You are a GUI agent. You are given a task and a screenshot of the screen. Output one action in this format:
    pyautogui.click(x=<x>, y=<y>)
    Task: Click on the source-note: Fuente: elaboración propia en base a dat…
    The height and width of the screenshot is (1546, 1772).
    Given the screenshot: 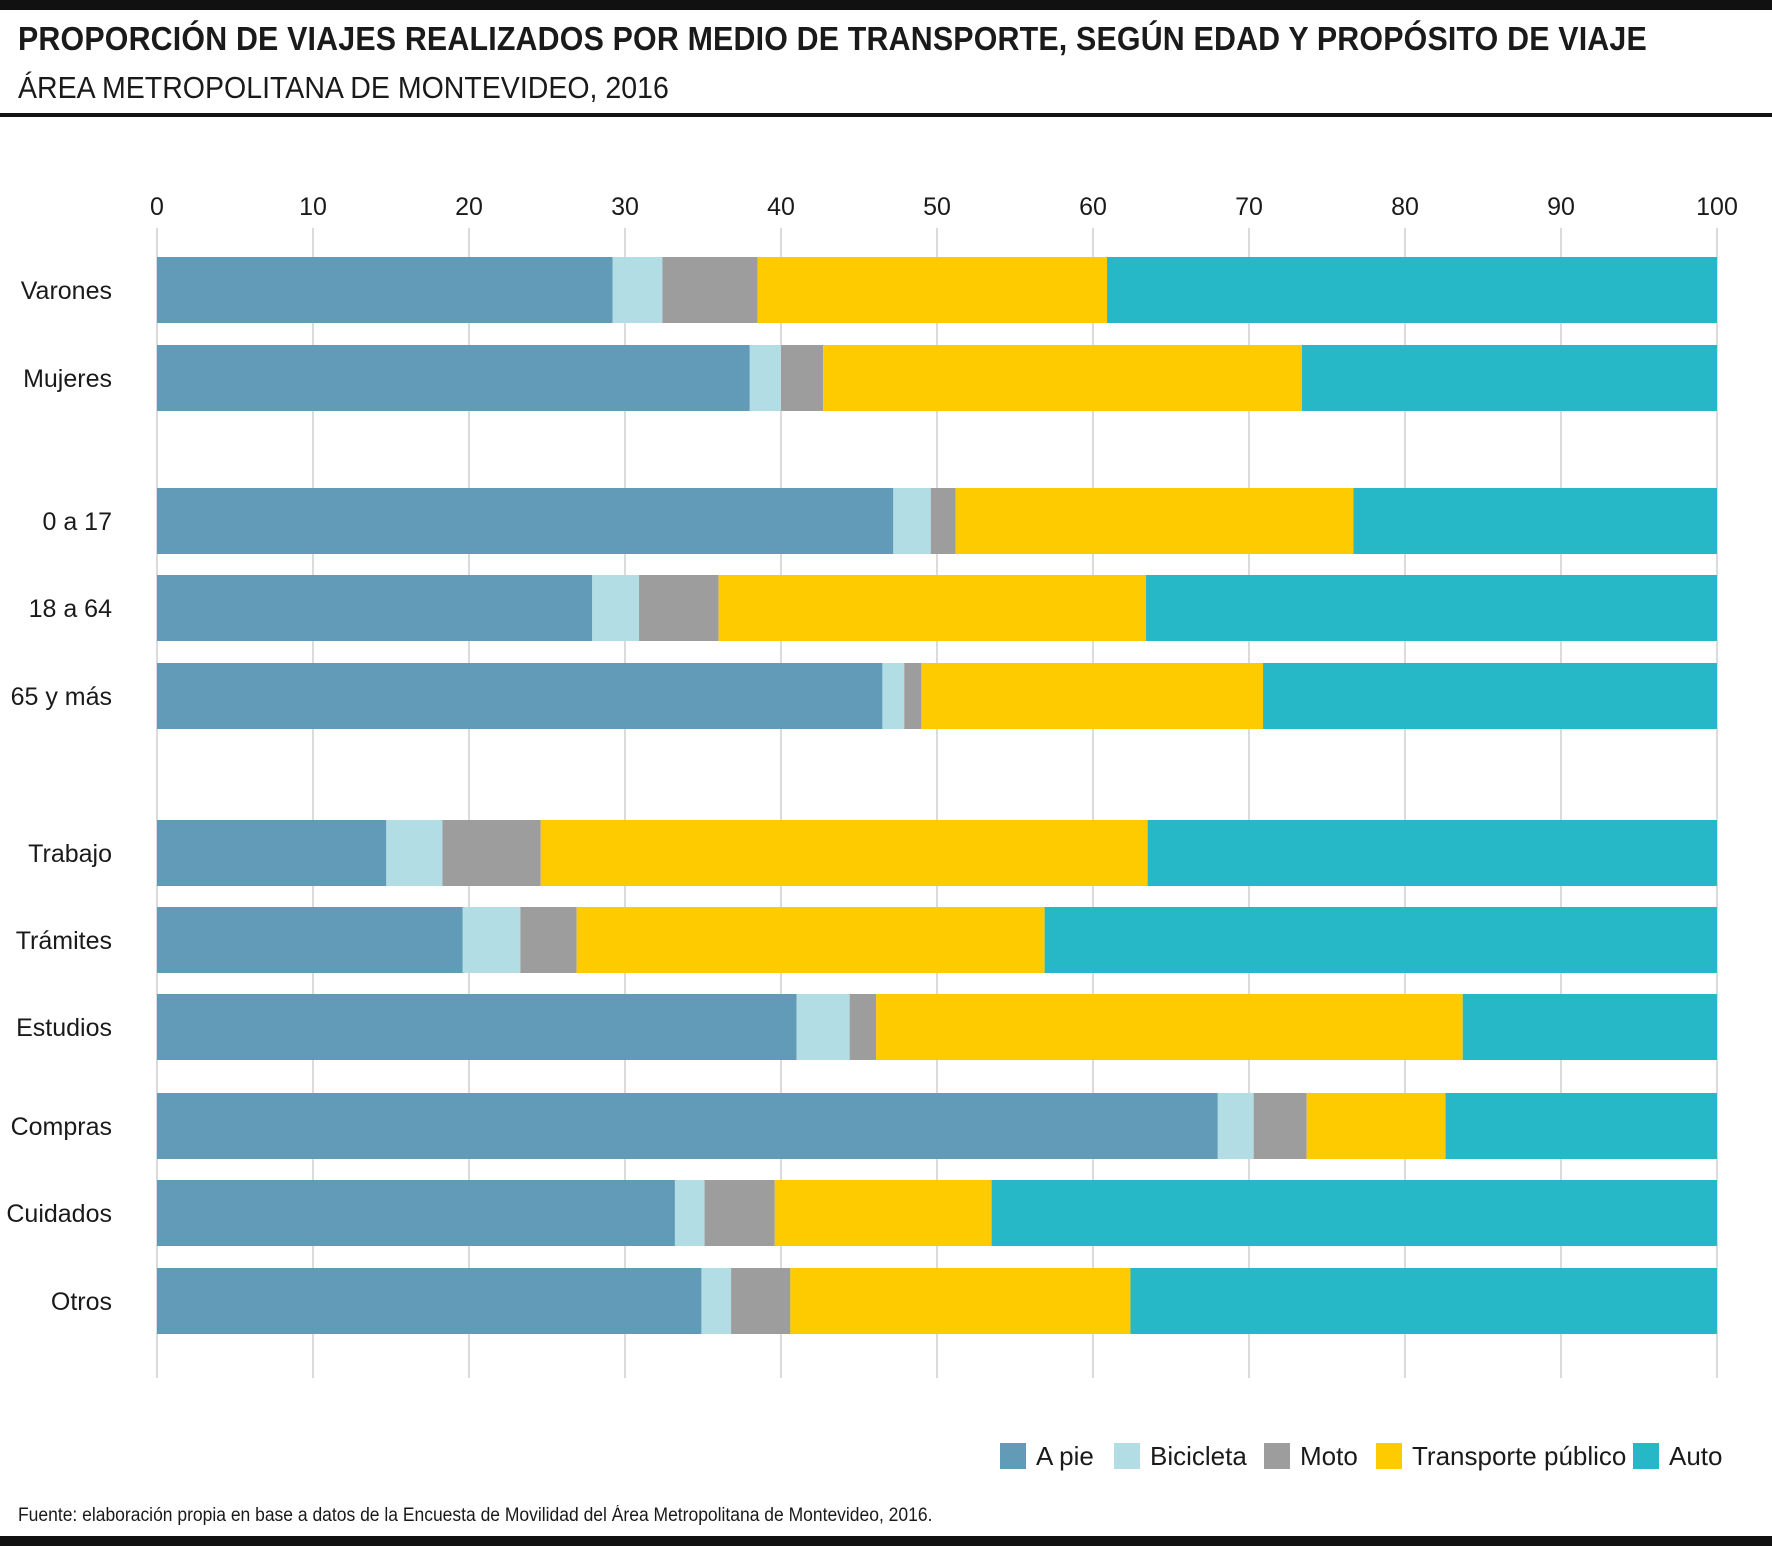 What is the action you would take?
    pyautogui.click(x=475, y=1515)
    